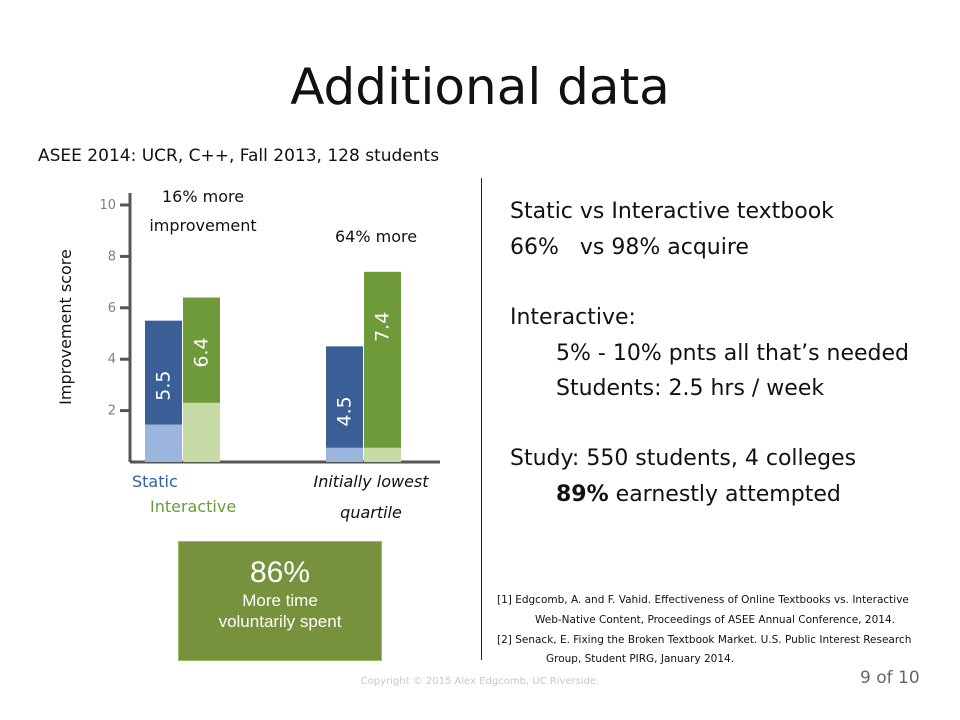 The height and width of the screenshot is (720, 960). I want to click on text-interactive-heading: Interactive:, so click(573, 317).